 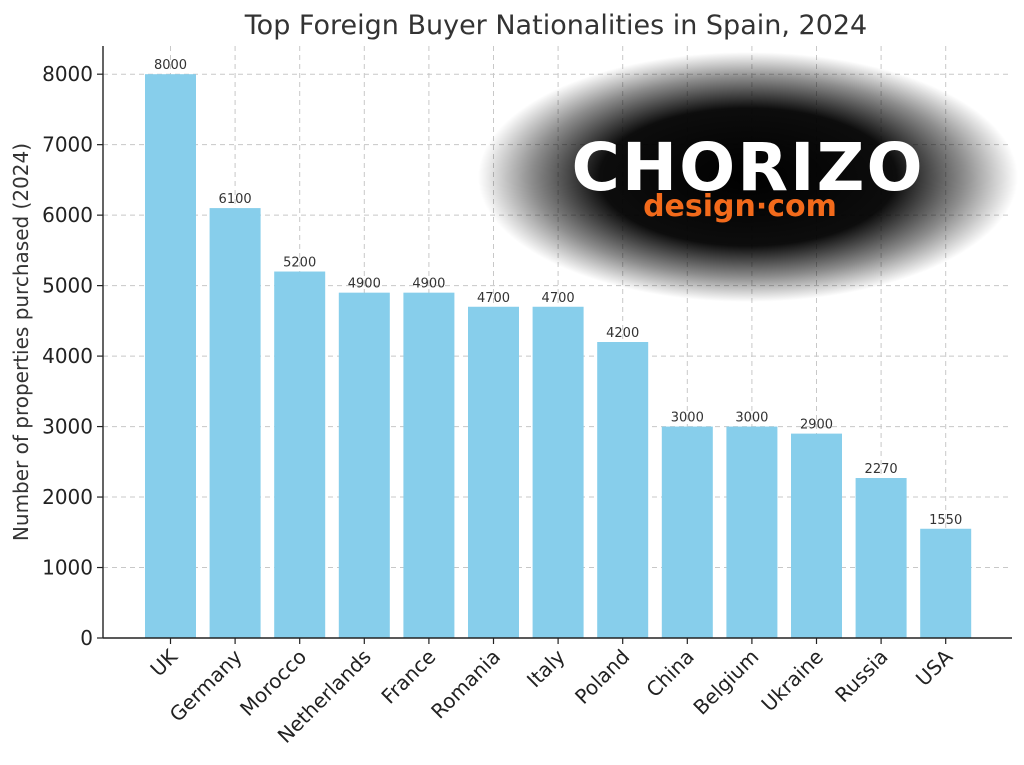 I want to click on data-label: 4200, so click(x=622, y=333).